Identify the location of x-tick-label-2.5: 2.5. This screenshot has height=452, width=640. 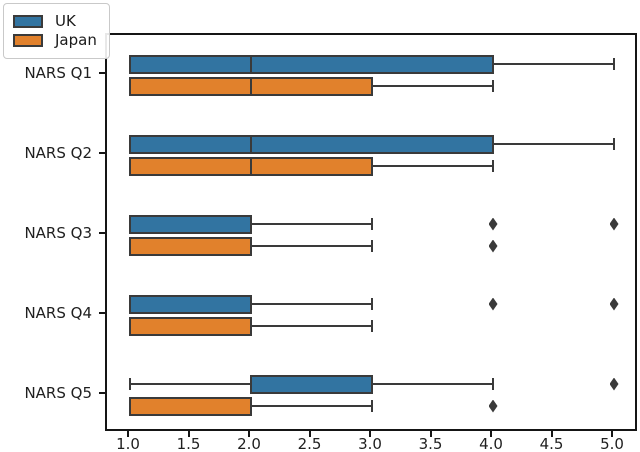
(309, 443).